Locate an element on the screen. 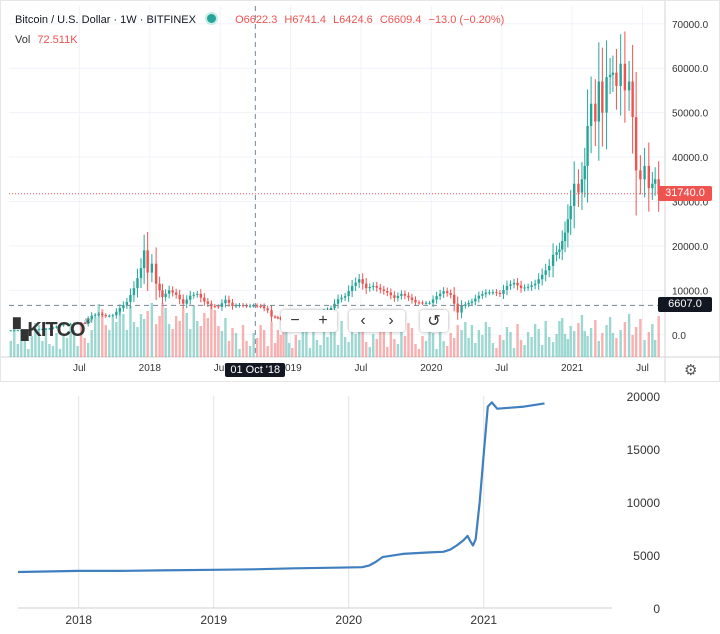  symbol-name: Bitcoin / U.S. Dollar is located at coordinates (63, 20).